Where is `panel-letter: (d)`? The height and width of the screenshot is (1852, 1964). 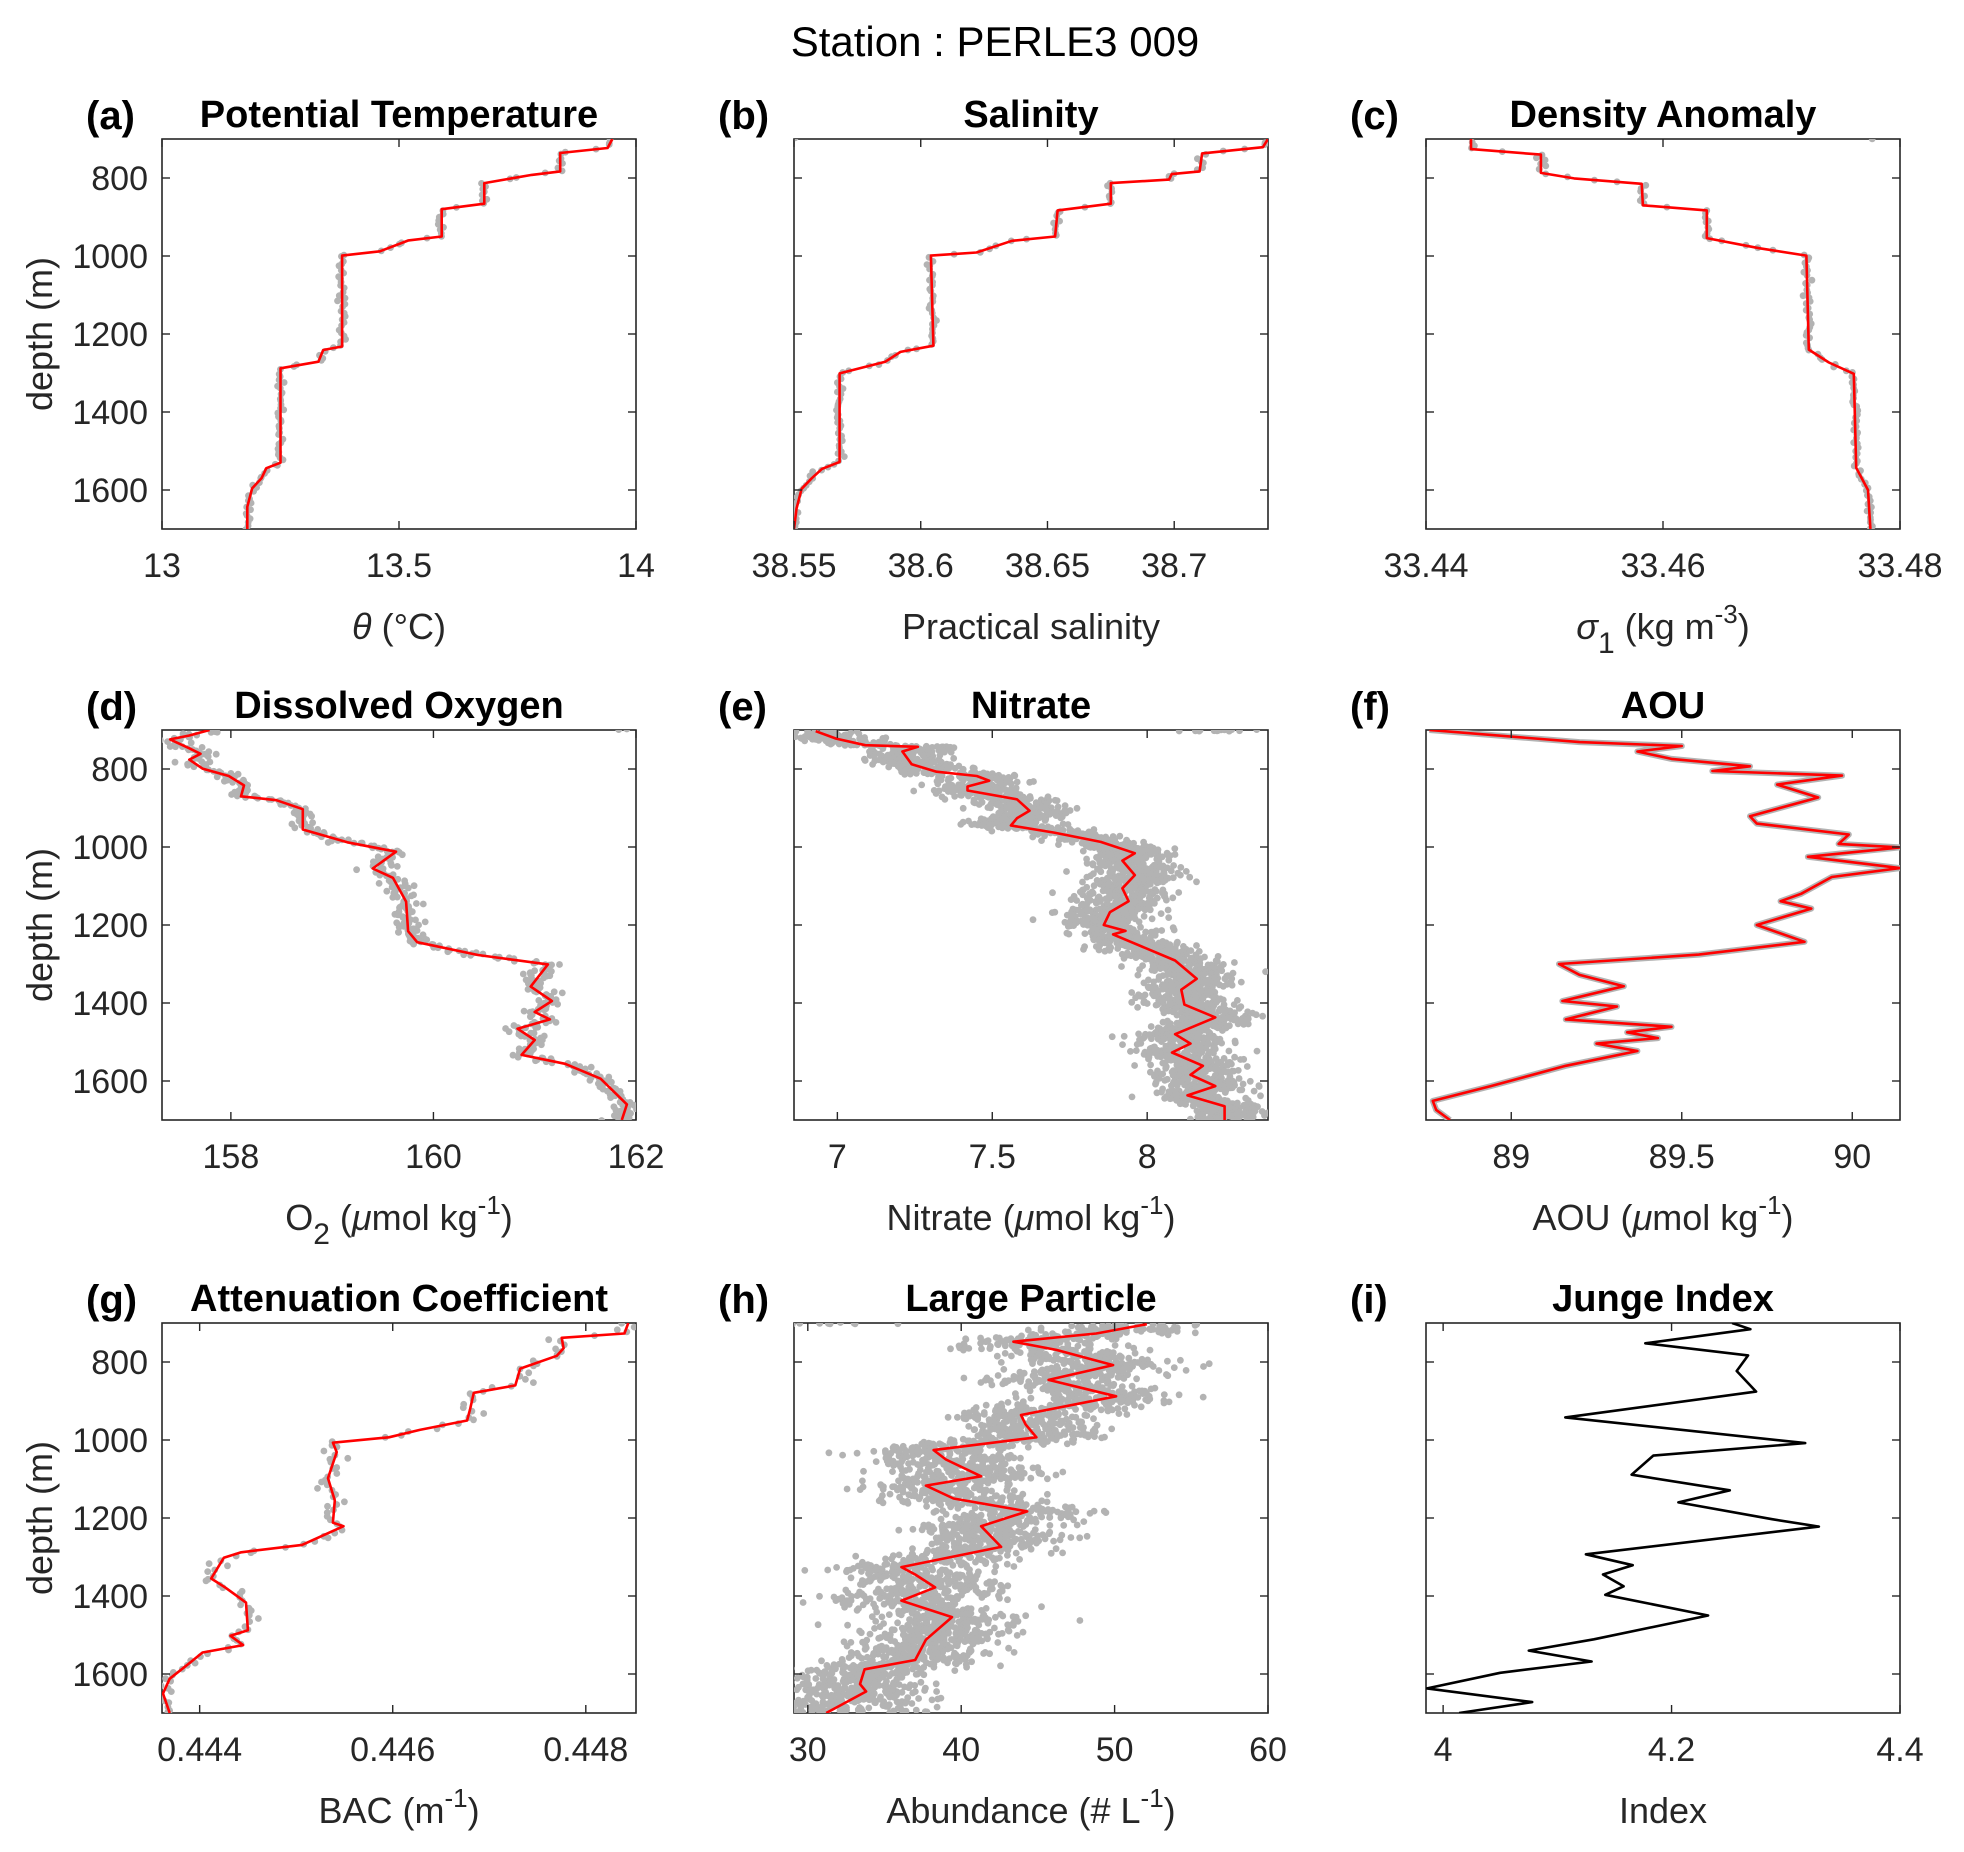
panel-letter: (d) is located at coordinates (111, 707).